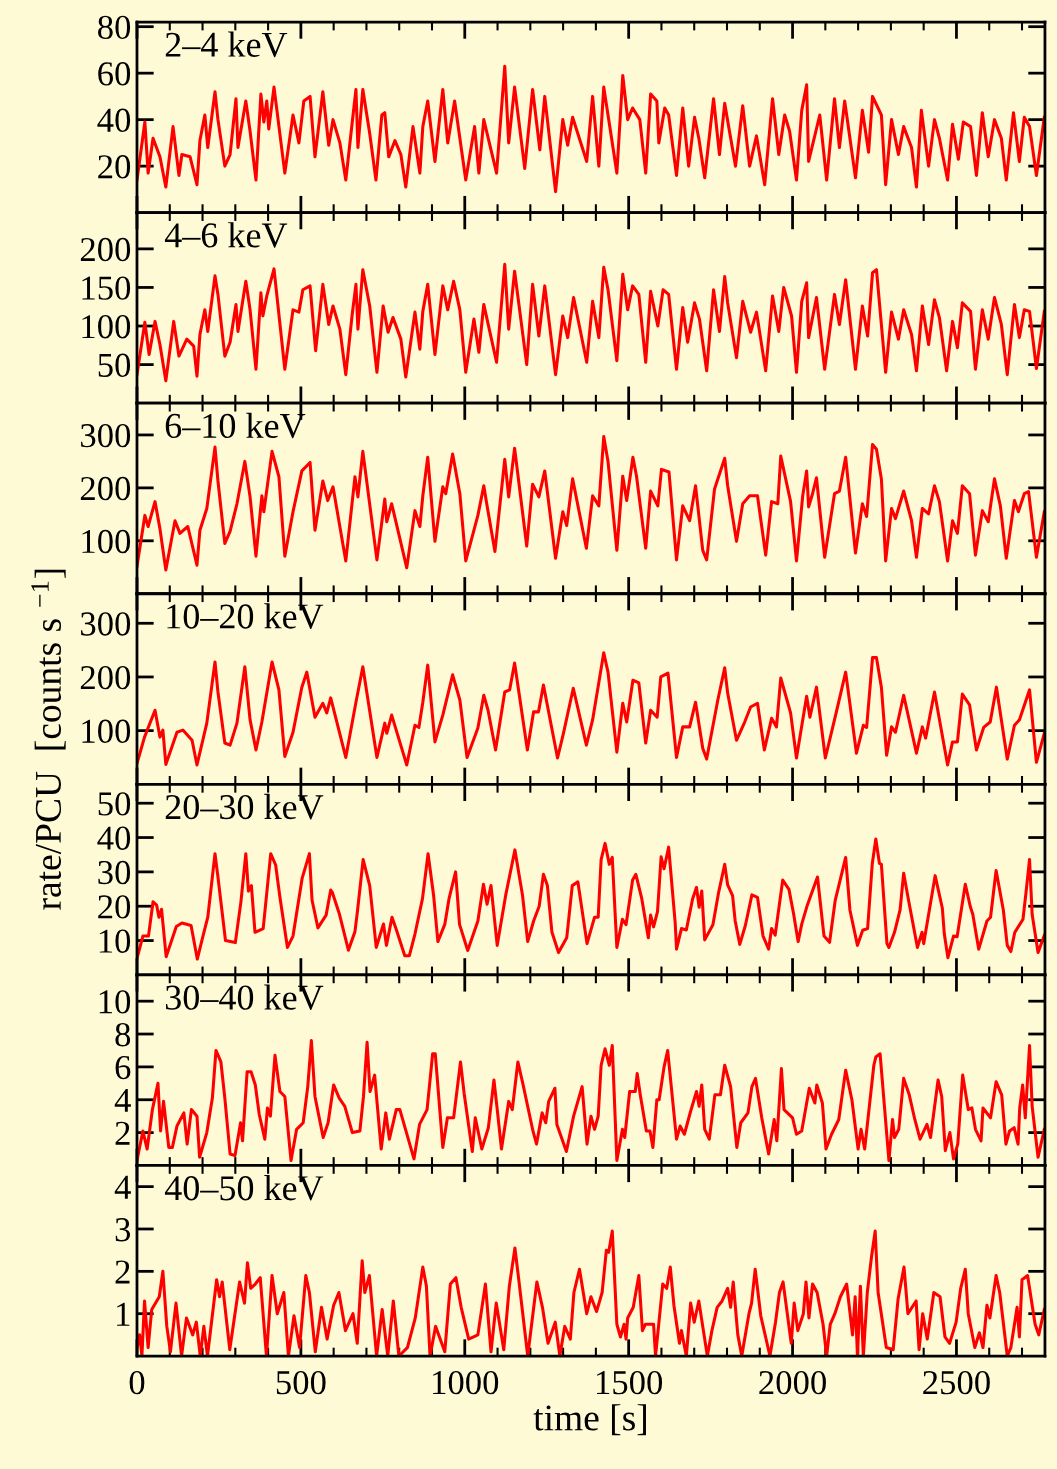 The width and height of the screenshot is (1057, 1469). What do you see at coordinates (48, 739) in the screenshot?
I see `y-axis-title: rate/PCU [counts s $^{−1}$]` at bounding box center [48, 739].